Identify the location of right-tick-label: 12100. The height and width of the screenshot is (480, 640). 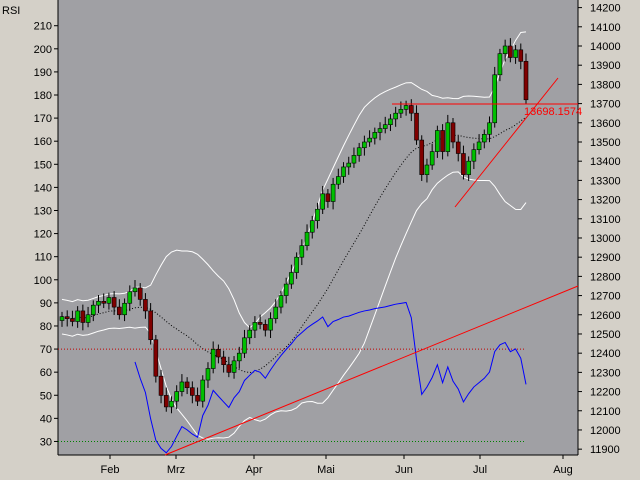
(605, 412).